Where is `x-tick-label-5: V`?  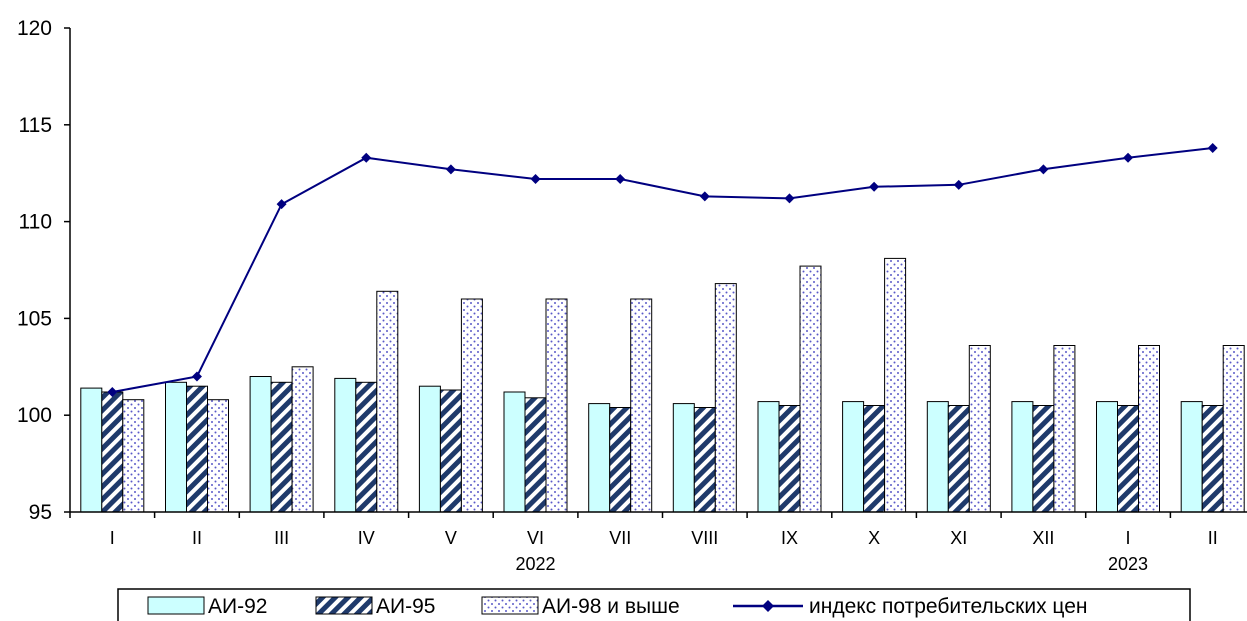
x-tick-label-5: V is located at coordinates (451, 538).